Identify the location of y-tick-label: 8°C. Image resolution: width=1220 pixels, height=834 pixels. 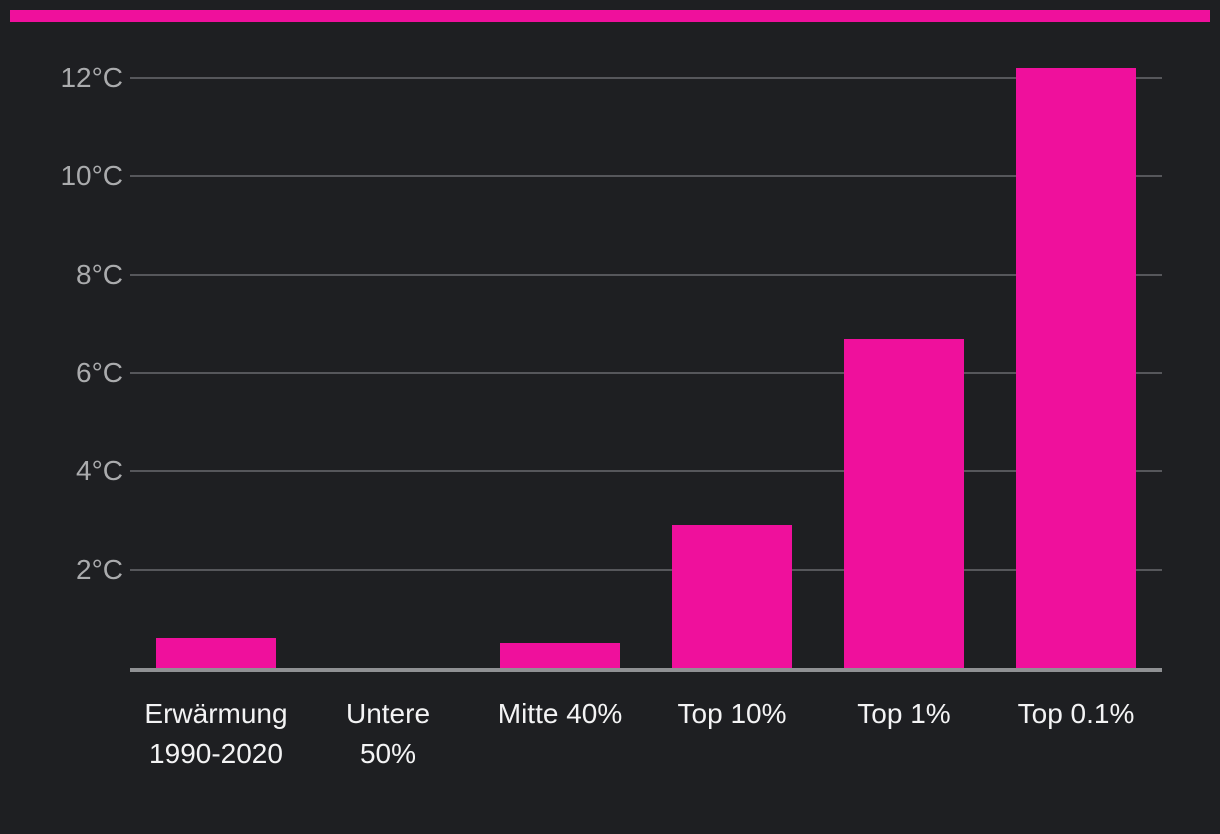
(99, 274).